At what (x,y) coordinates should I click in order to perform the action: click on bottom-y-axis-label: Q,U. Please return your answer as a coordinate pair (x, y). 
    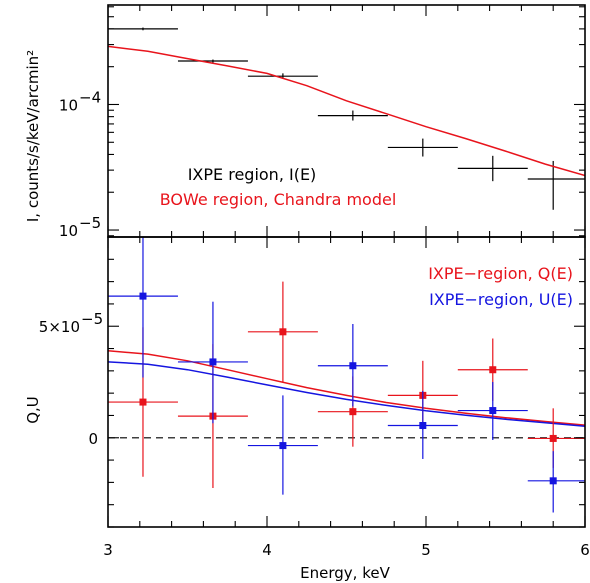
    Looking at the image, I should click on (33, 410).